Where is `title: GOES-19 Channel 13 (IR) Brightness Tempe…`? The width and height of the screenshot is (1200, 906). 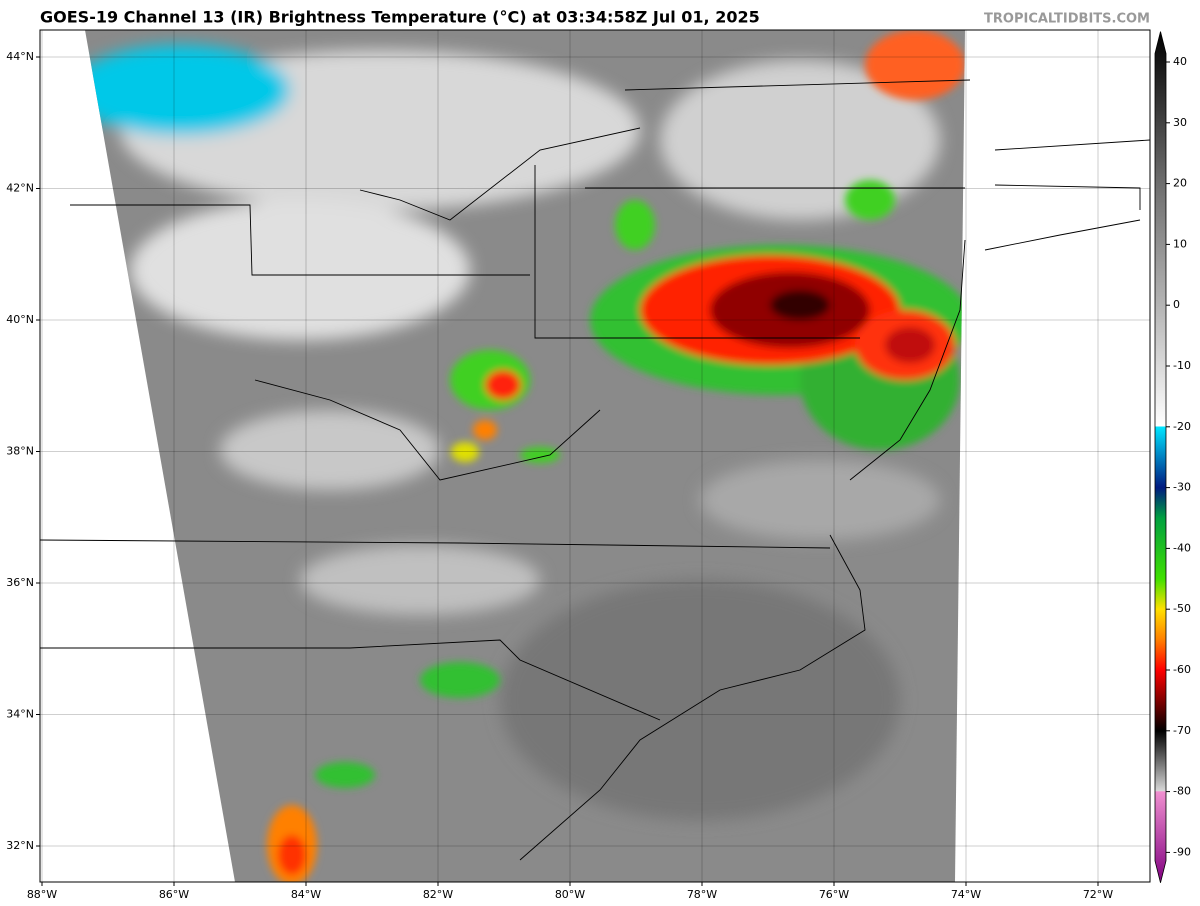 title: GOES-19 Channel 13 (IR) Brightness Tempe… is located at coordinates (400, 17).